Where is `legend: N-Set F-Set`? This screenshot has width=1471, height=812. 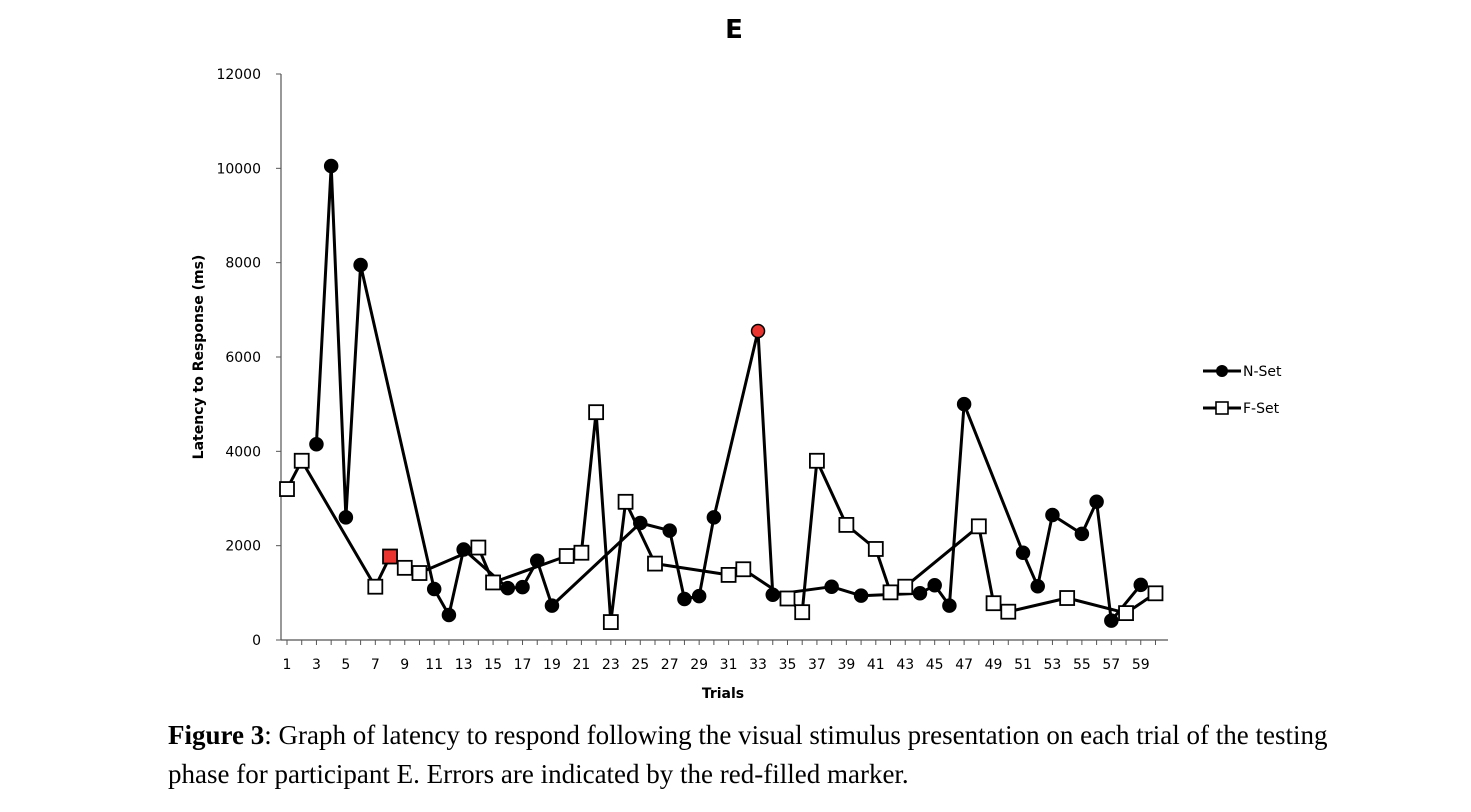 legend: N-Set F-Set is located at coordinates (1242, 390).